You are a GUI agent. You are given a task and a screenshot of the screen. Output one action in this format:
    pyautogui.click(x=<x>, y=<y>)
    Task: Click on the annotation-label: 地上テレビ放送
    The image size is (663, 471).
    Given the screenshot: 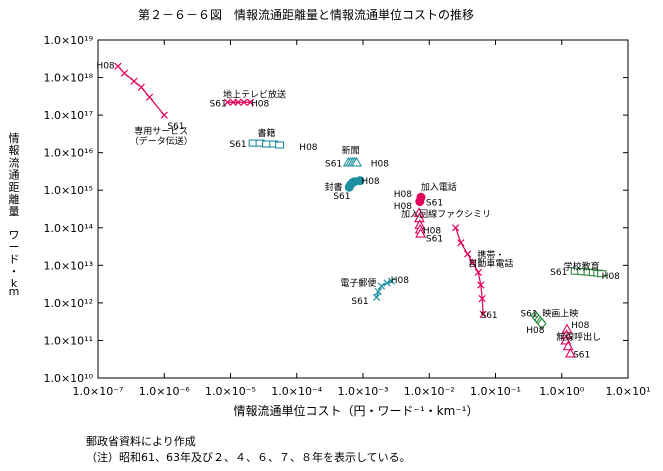 What is the action you would take?
    pyautogui.click(x=254, y=94)
    